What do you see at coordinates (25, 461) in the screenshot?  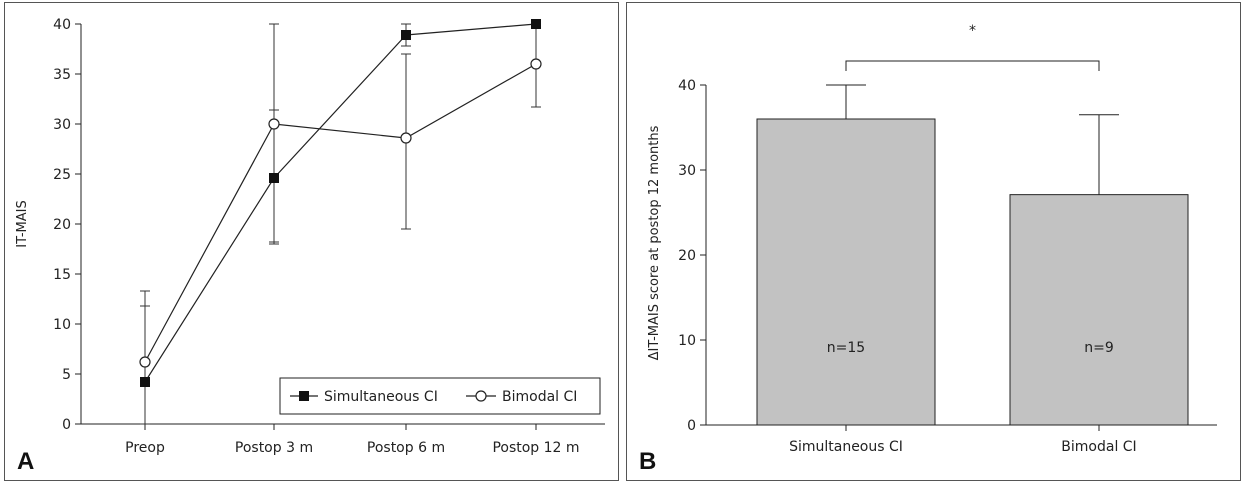 I see `panel-letter-a: A` at bounding box center [25, 461].